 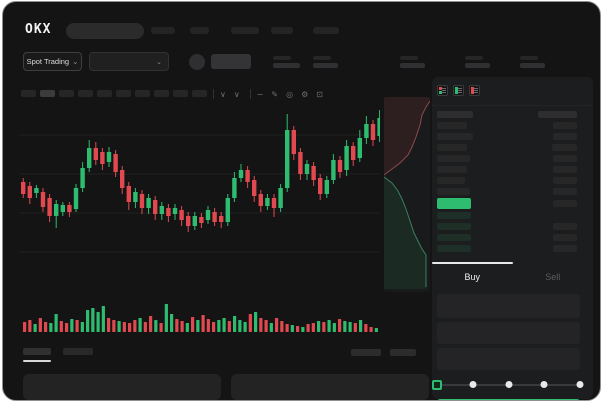 What do you see at coordinates (129, 61) in the screenshot?
I see `pair-dropdown: ⌄` at bounding box center [129, 61].